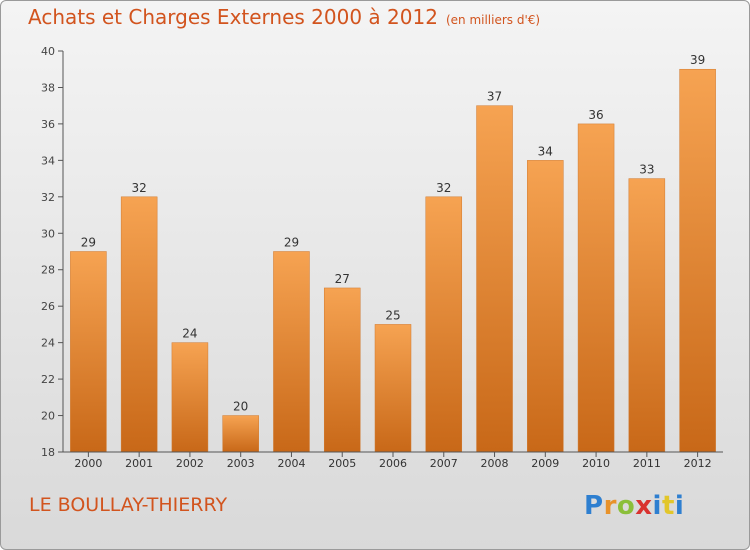 The image size is (750, 550). I want to click on x-tick-label: 2008, so click(495, 463).